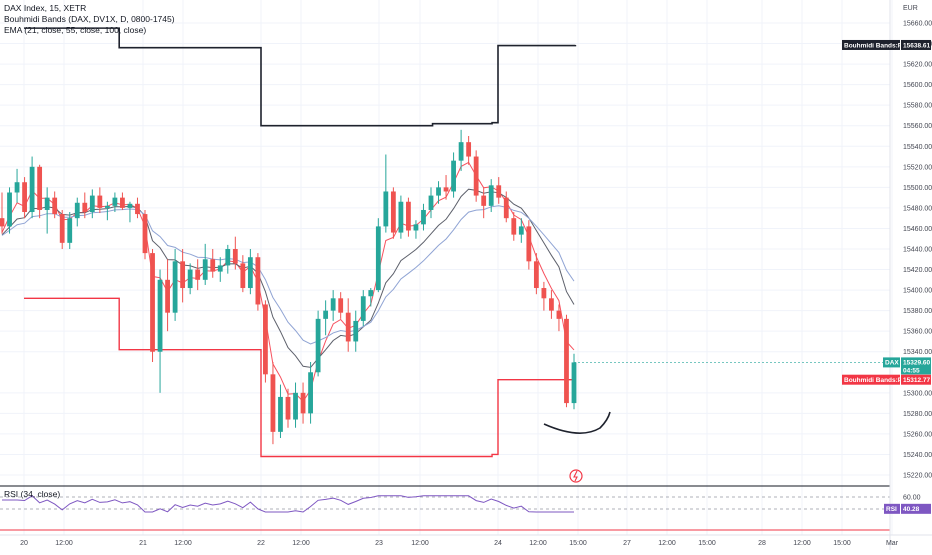 The width and height of the screenshot is (932, 555). I want to click on last-price-symbol-bg, so click(891, 362).